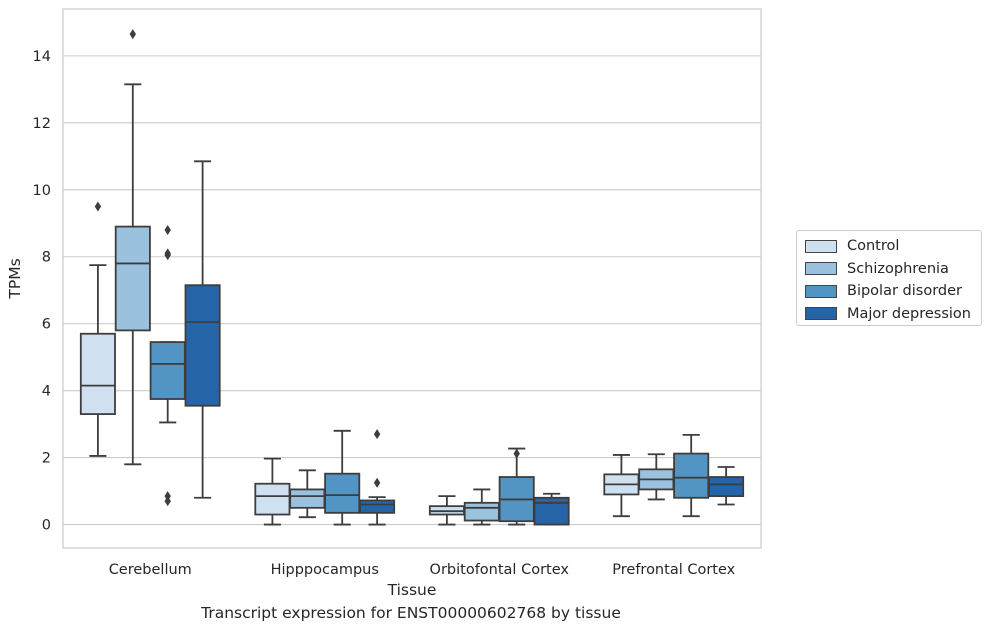 The height and width of the screenshot is (634, 992). I want to click on y-tick-label: 12, so click(42, 124).